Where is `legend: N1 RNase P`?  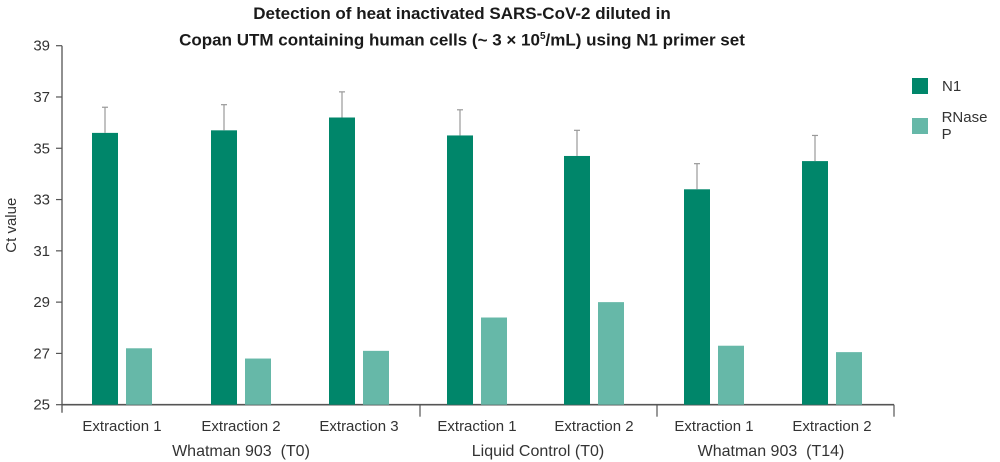
legend: N1 RNase P is located at coordinates (956, 106).